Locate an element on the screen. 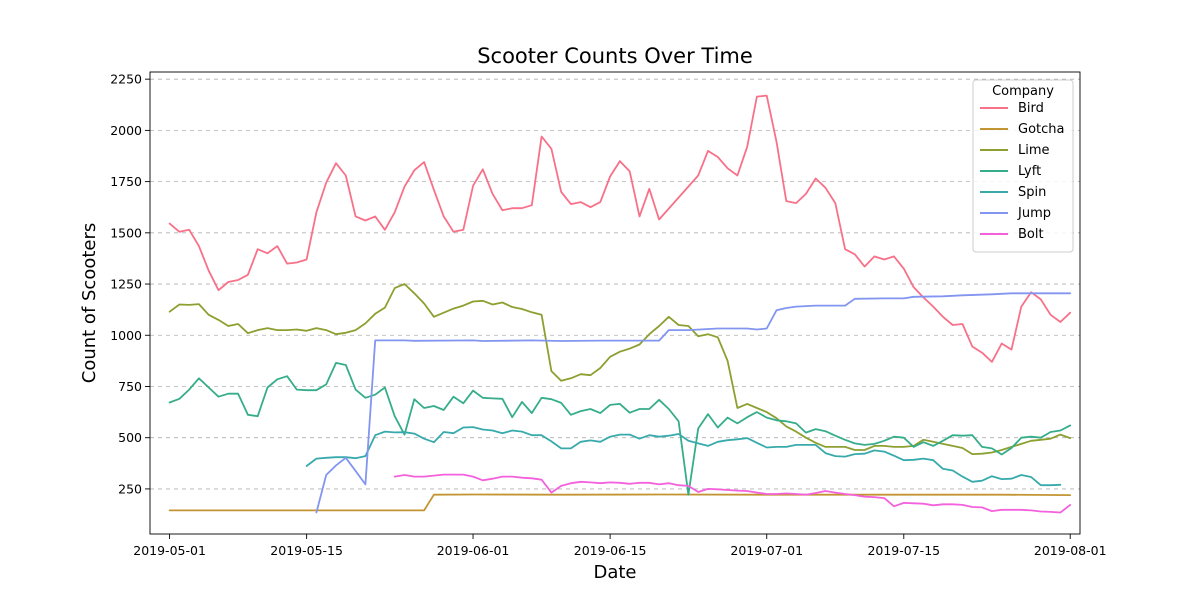 The height and width of the screenshot is (600, 1200). legend: Company Bird Gotcha Lime Lyft Spin Jump Bolt is located at coordinates (1023, 166).